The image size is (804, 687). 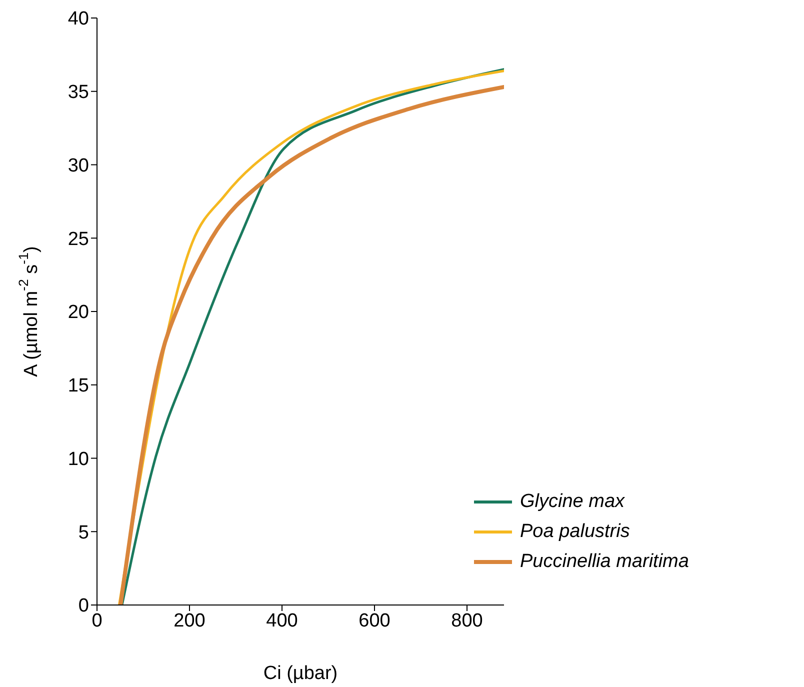 I want to click on y-tick-label: 20, so click(x=78, y=313).